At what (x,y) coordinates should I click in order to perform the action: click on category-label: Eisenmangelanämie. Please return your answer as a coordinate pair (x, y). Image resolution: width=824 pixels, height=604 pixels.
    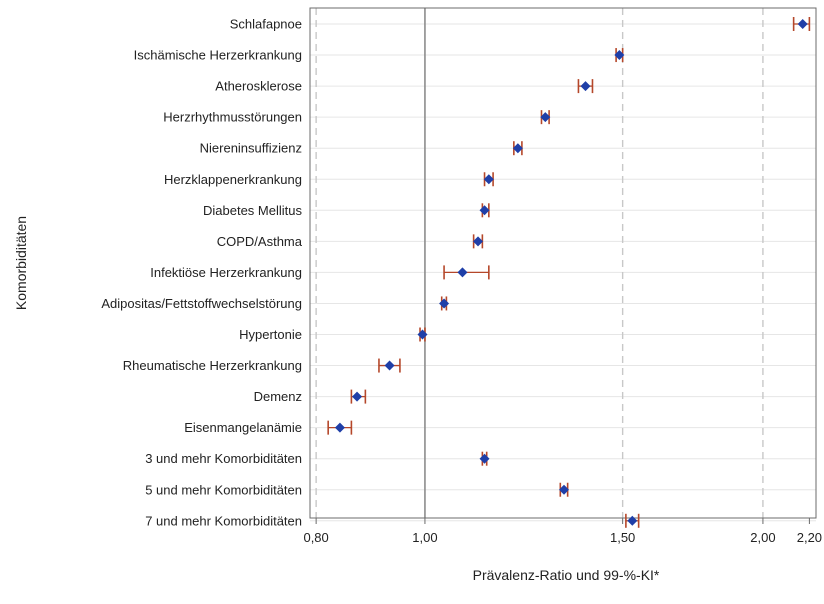
    Looking at the image, I should click on (243, 427).